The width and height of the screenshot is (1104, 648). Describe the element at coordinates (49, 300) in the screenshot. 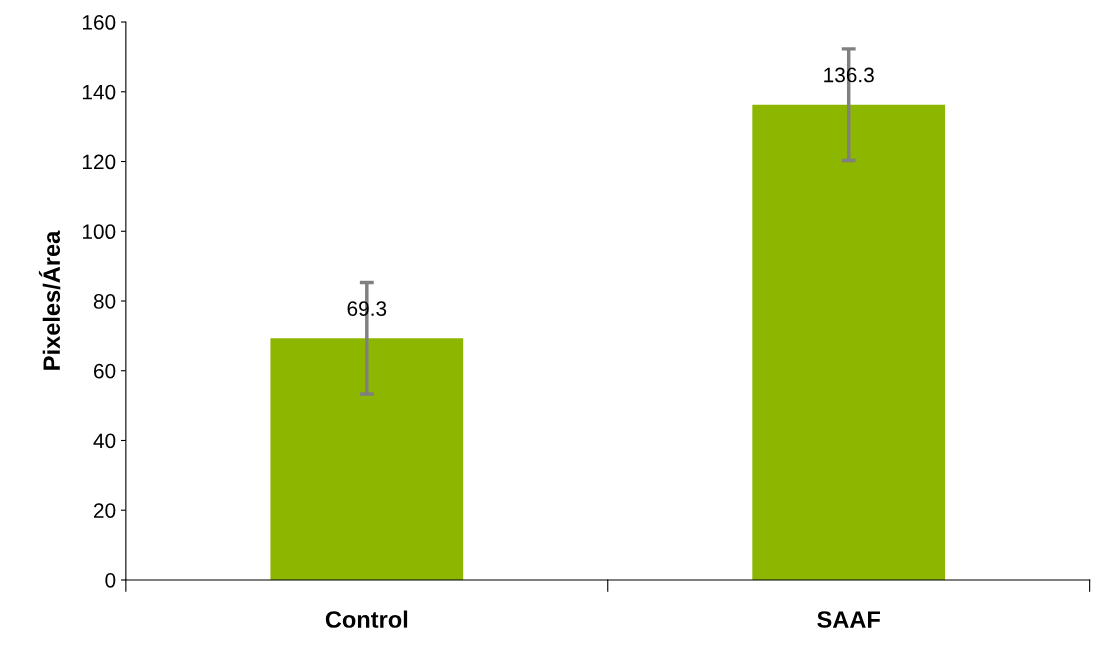

I see `y-axis-title: Pixeles/Área` at that location.